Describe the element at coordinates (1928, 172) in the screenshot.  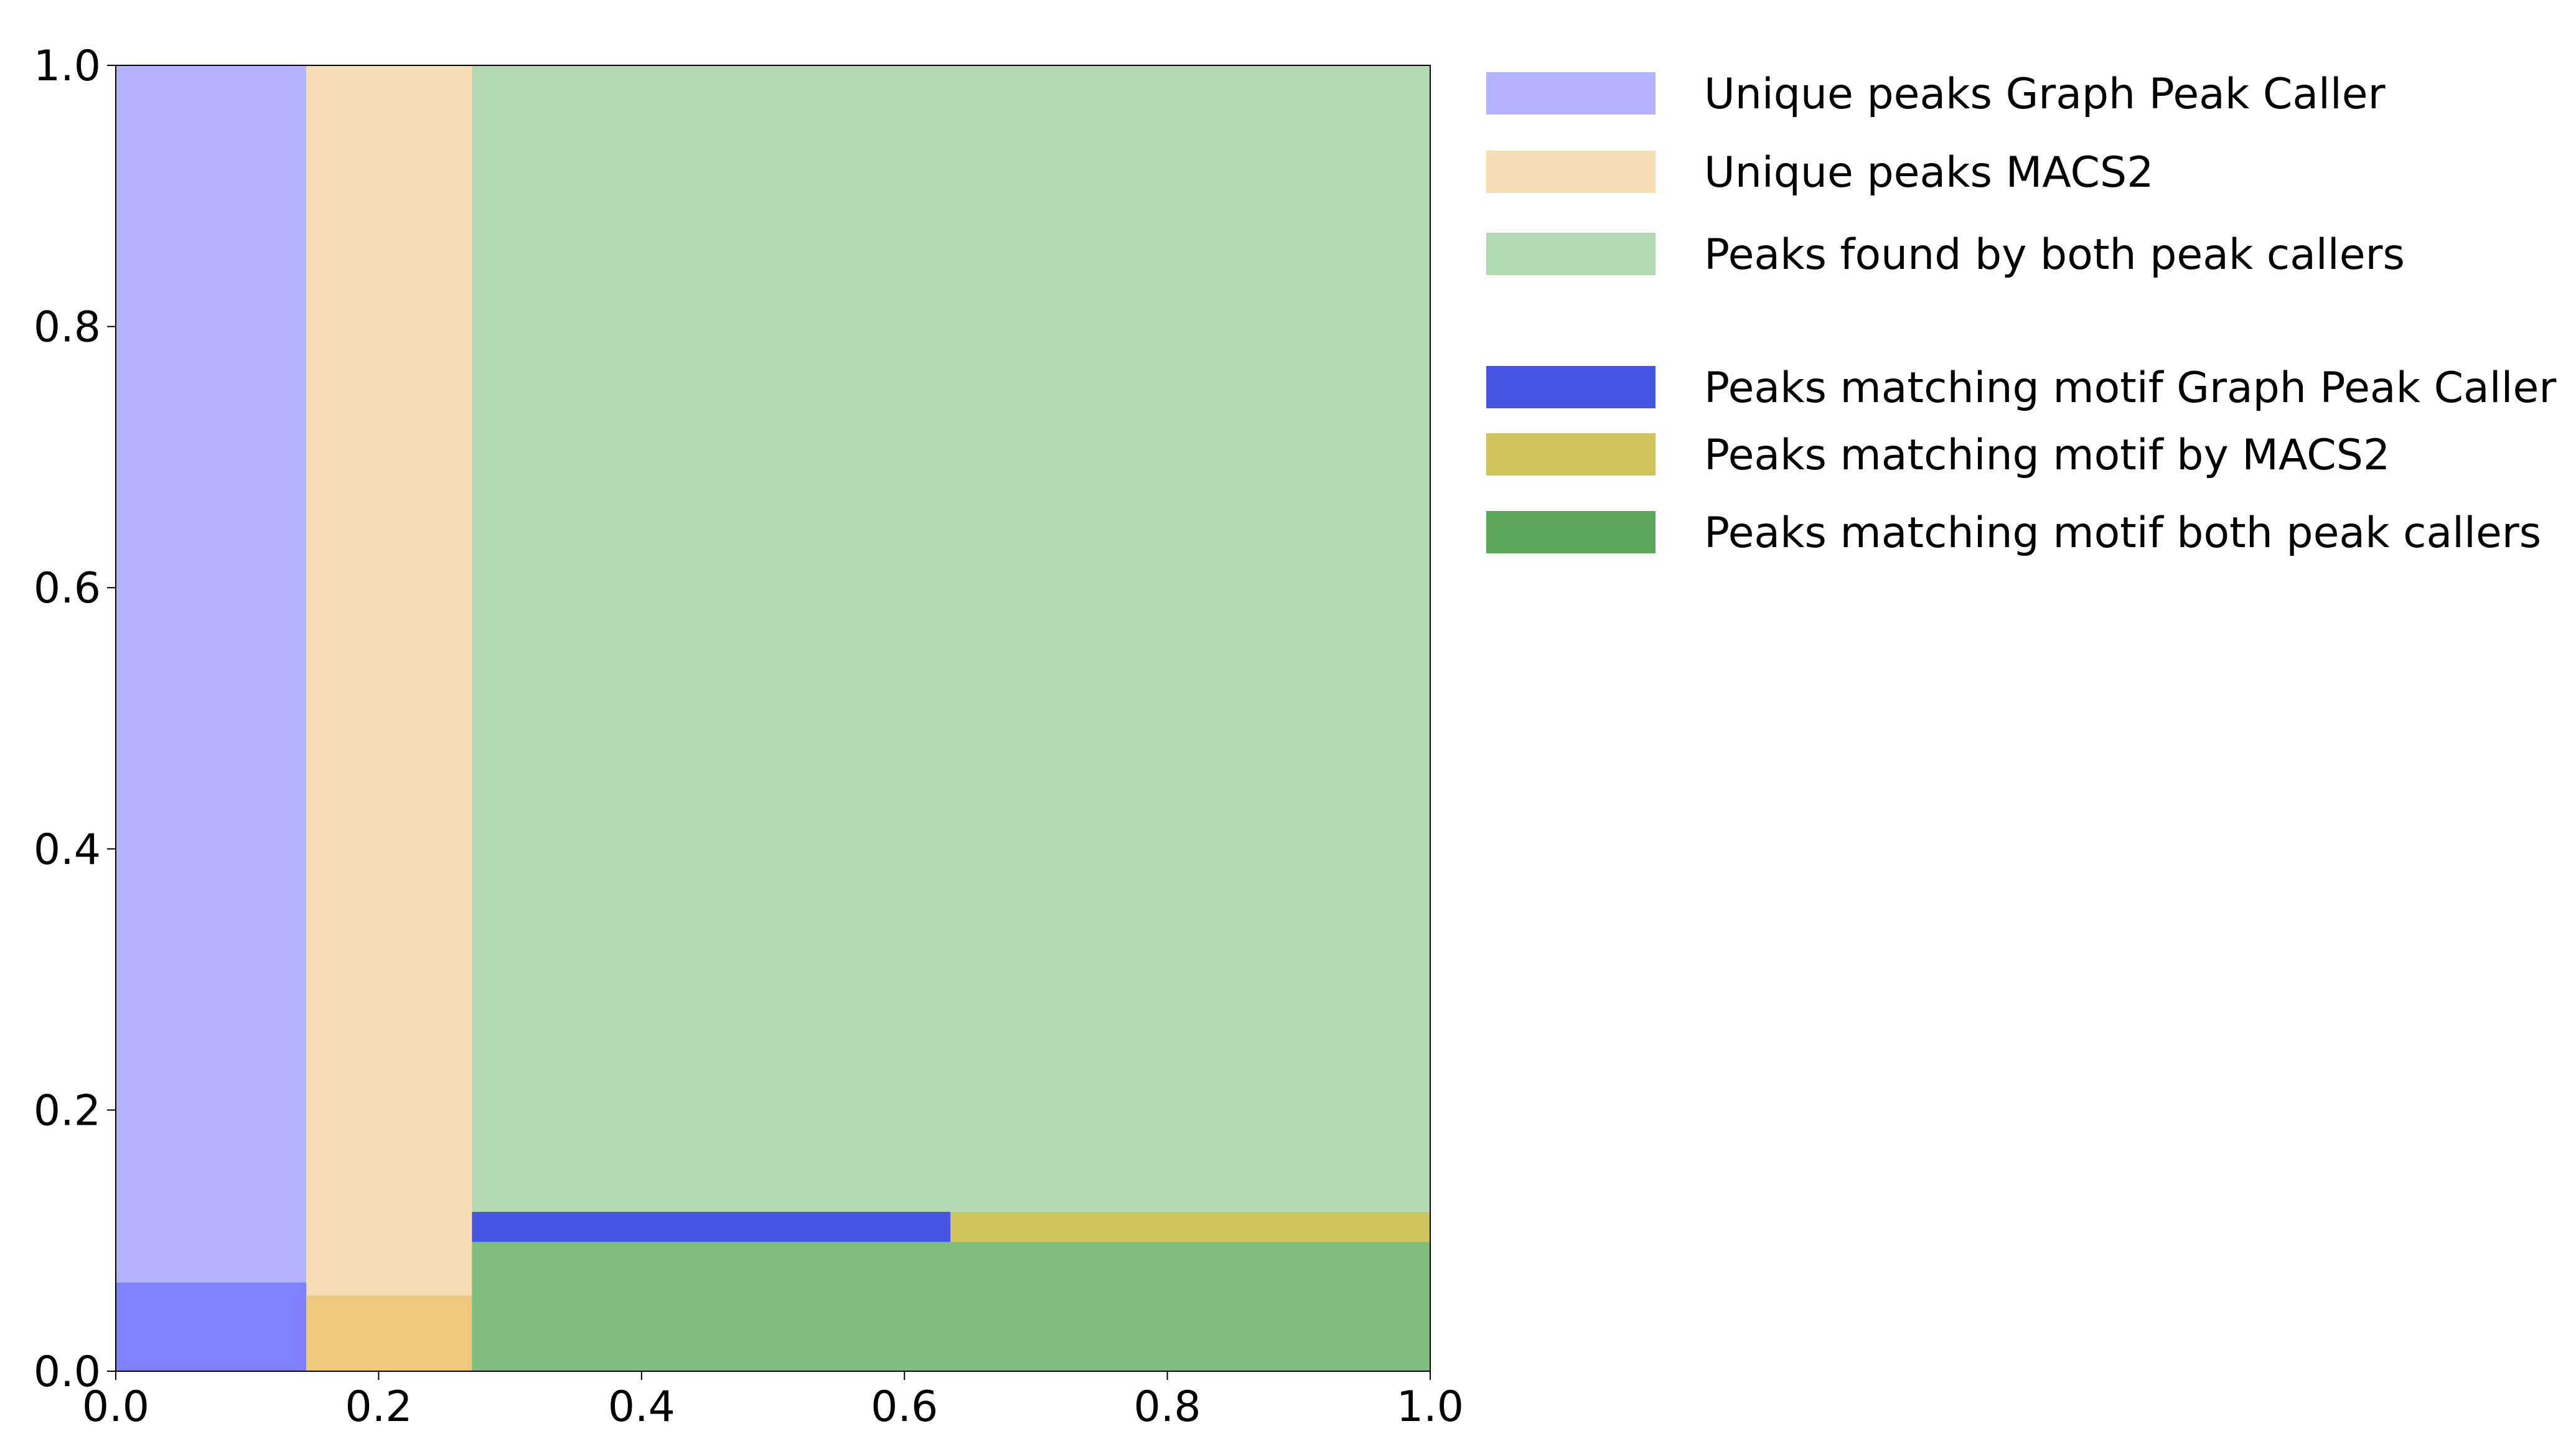
I see `legend-label: Unique peaks MACS2` at that location.